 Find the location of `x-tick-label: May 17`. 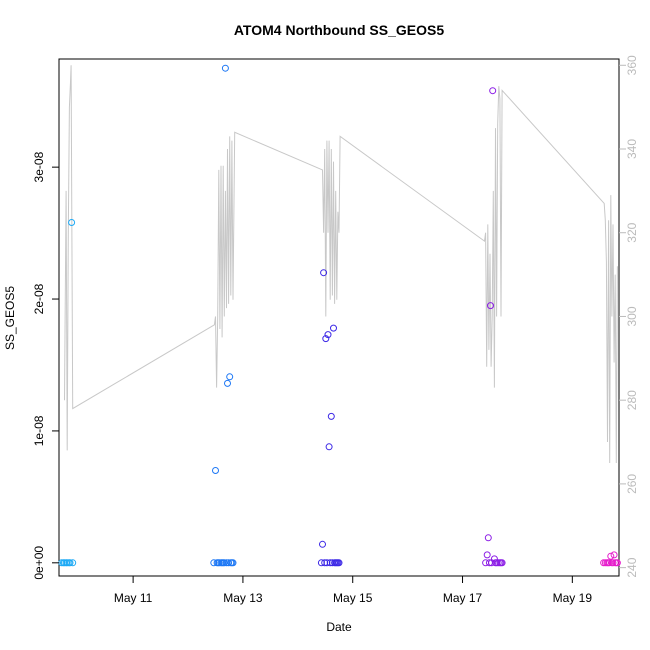

x-tick-label: May 17 is located at coordinates (463, 598).